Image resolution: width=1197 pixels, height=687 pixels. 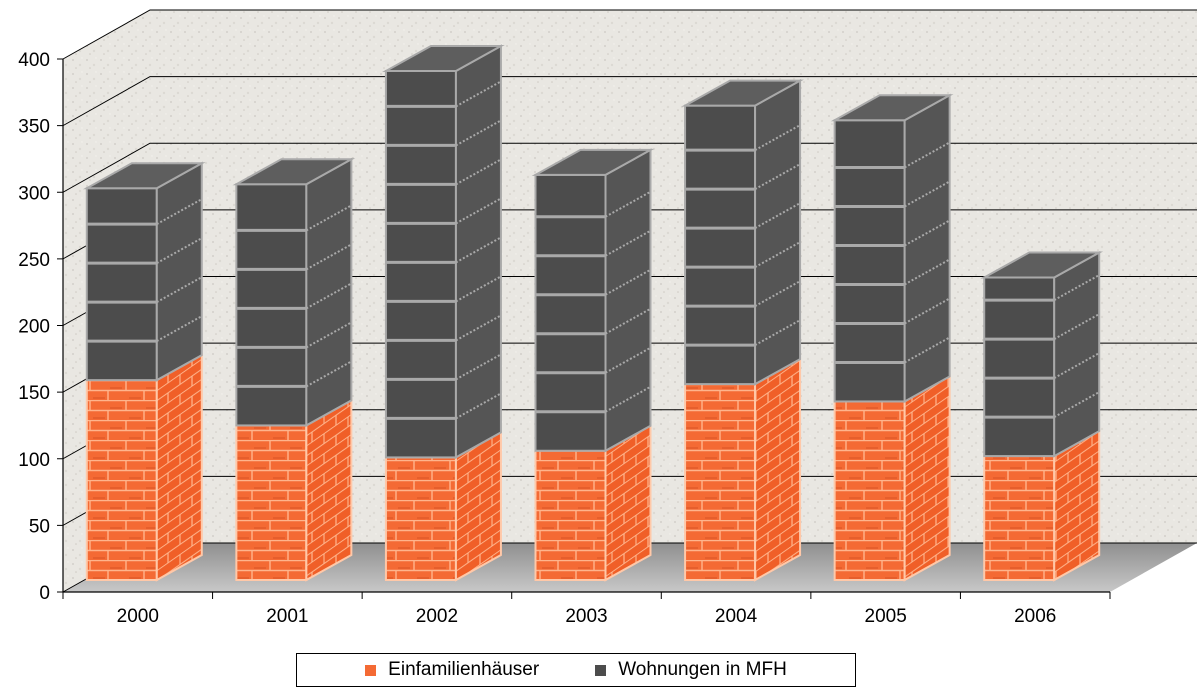 I want to click on bar-2006-einfamilienhaeuser-front, so click(x=1019, y=518).